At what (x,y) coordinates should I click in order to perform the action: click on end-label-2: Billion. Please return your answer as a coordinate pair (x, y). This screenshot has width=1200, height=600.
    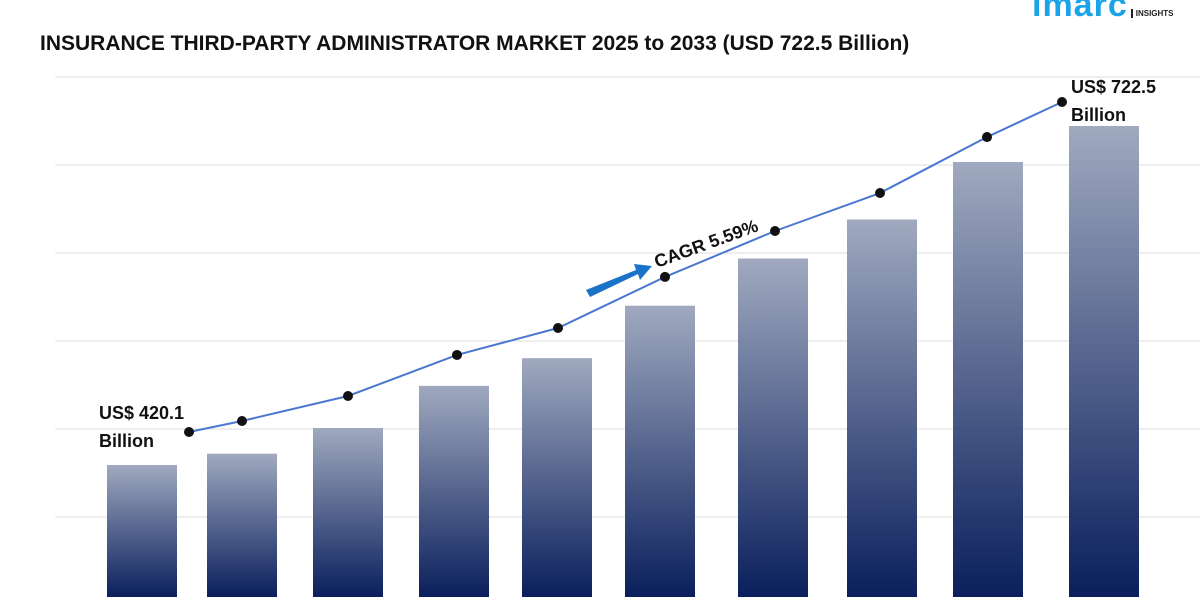
    Looking at the image, I should click on (1098, 115).